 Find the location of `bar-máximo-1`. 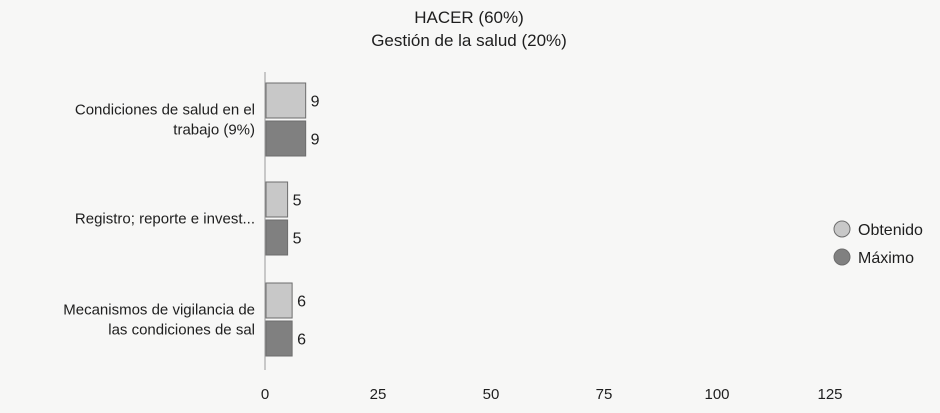

bar-máximo-1 is located at coordinates (277, 237).